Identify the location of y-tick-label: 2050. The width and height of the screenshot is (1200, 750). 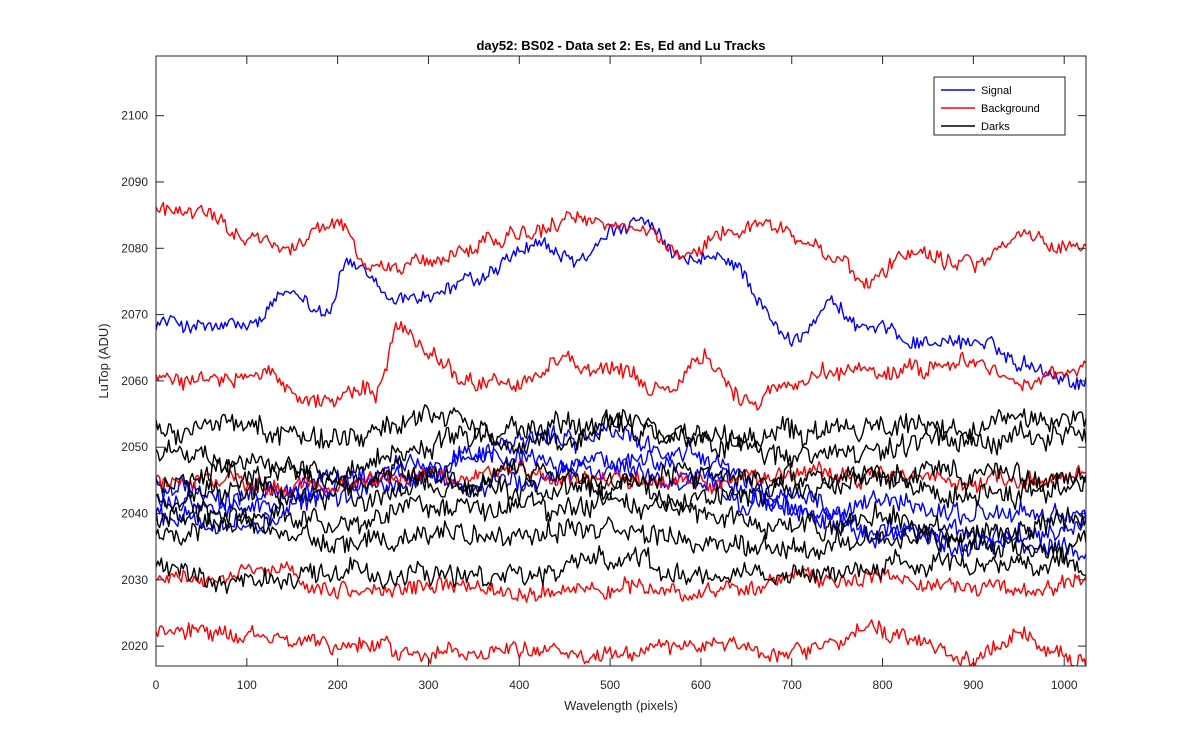
(134, 447).